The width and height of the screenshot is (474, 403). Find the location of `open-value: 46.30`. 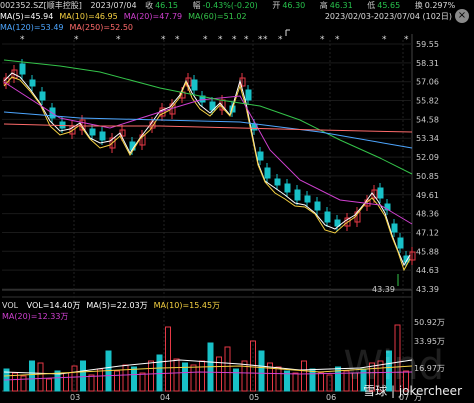

open-value: 46.30 is located at coordinates (294, 5).